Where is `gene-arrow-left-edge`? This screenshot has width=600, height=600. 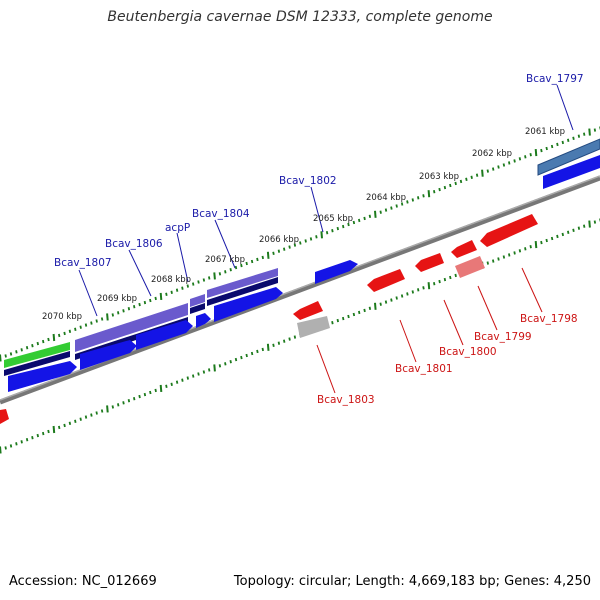 gene-arrow-left-edge is located at coordinates (4, 416).